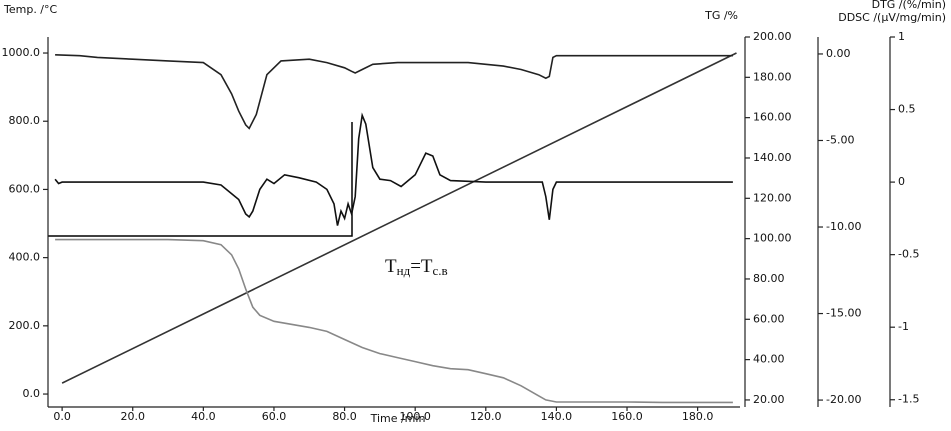 The image size is (951, 431). I want to click on y2-tick-label: 200.00, so click(772, 36).